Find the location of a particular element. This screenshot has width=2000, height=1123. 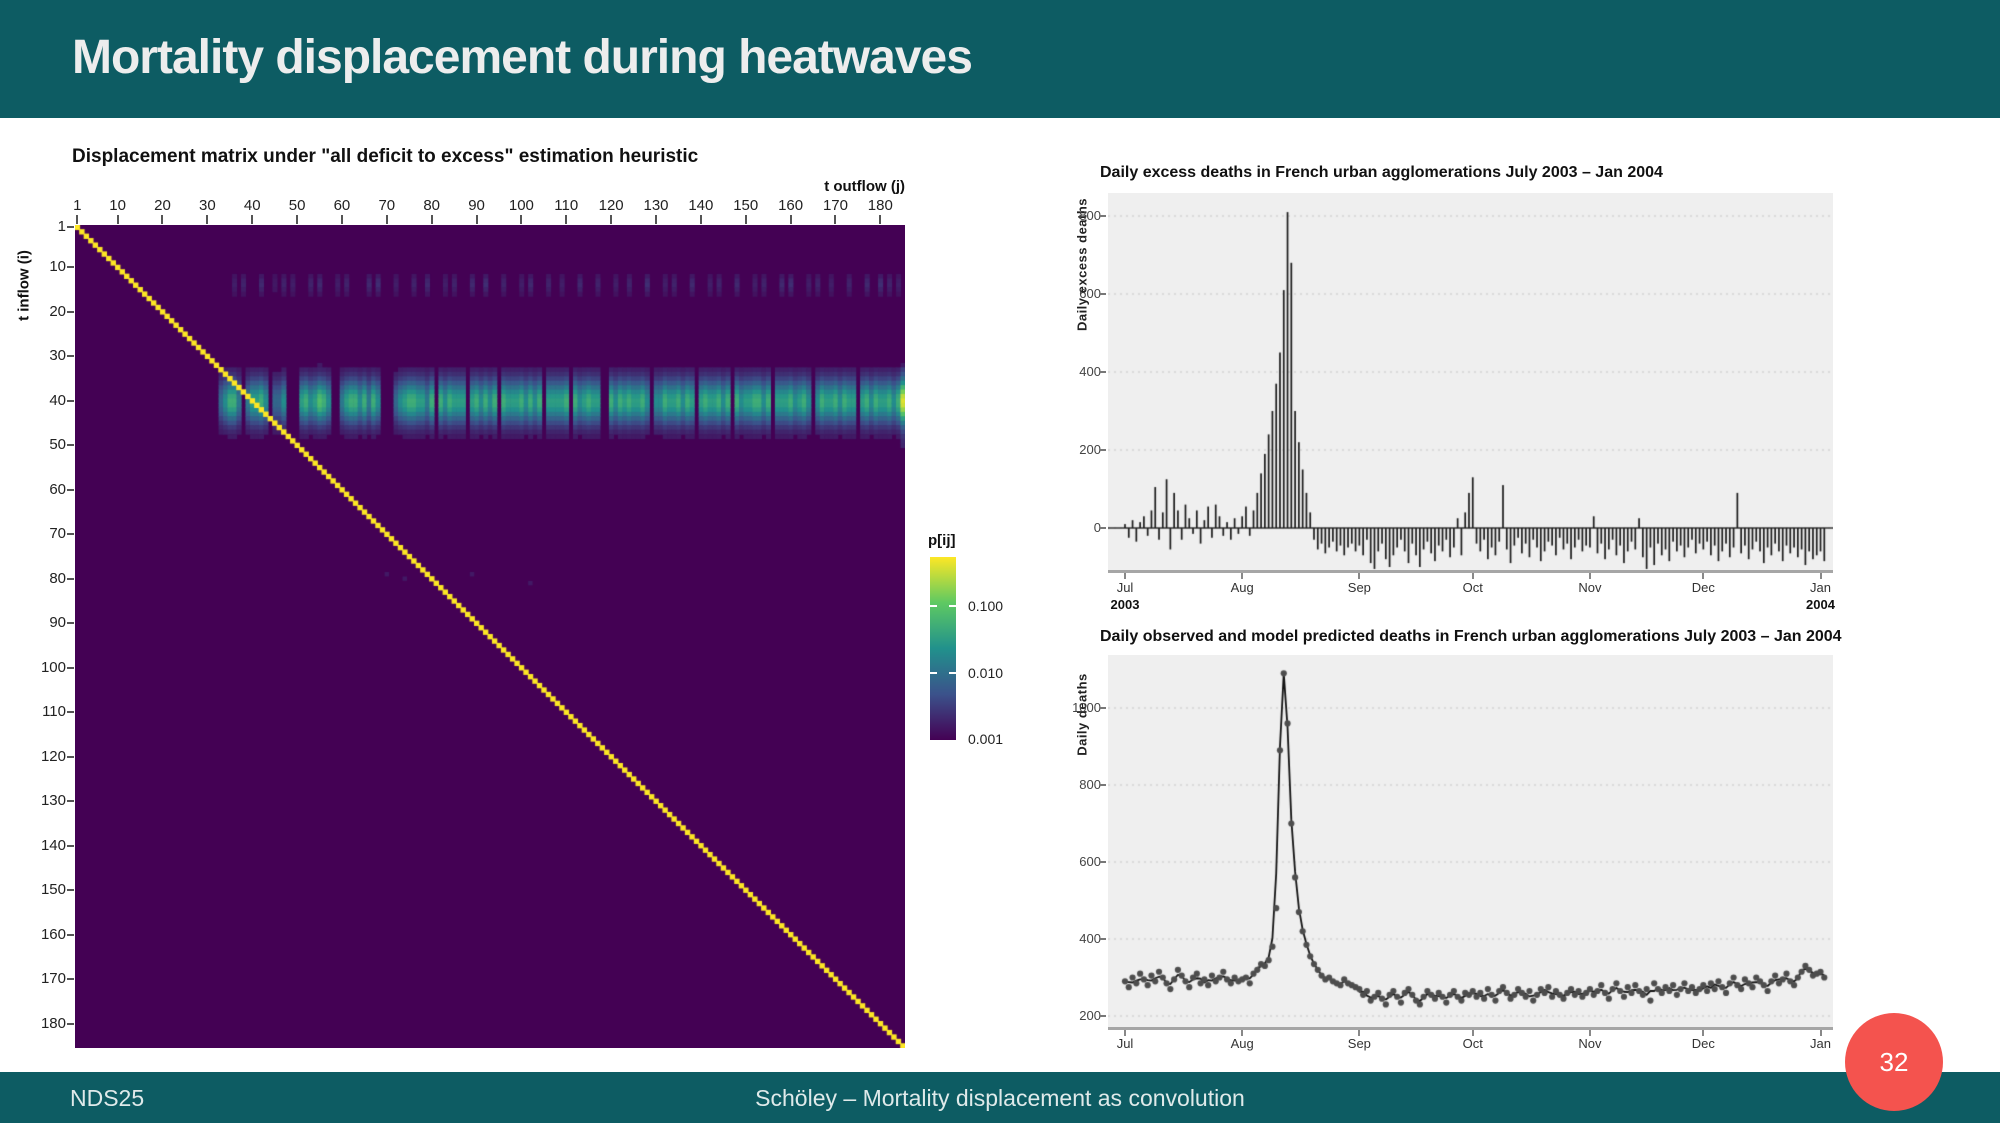

colorbar-label: 0.100 is located at coordinates (986, 606).